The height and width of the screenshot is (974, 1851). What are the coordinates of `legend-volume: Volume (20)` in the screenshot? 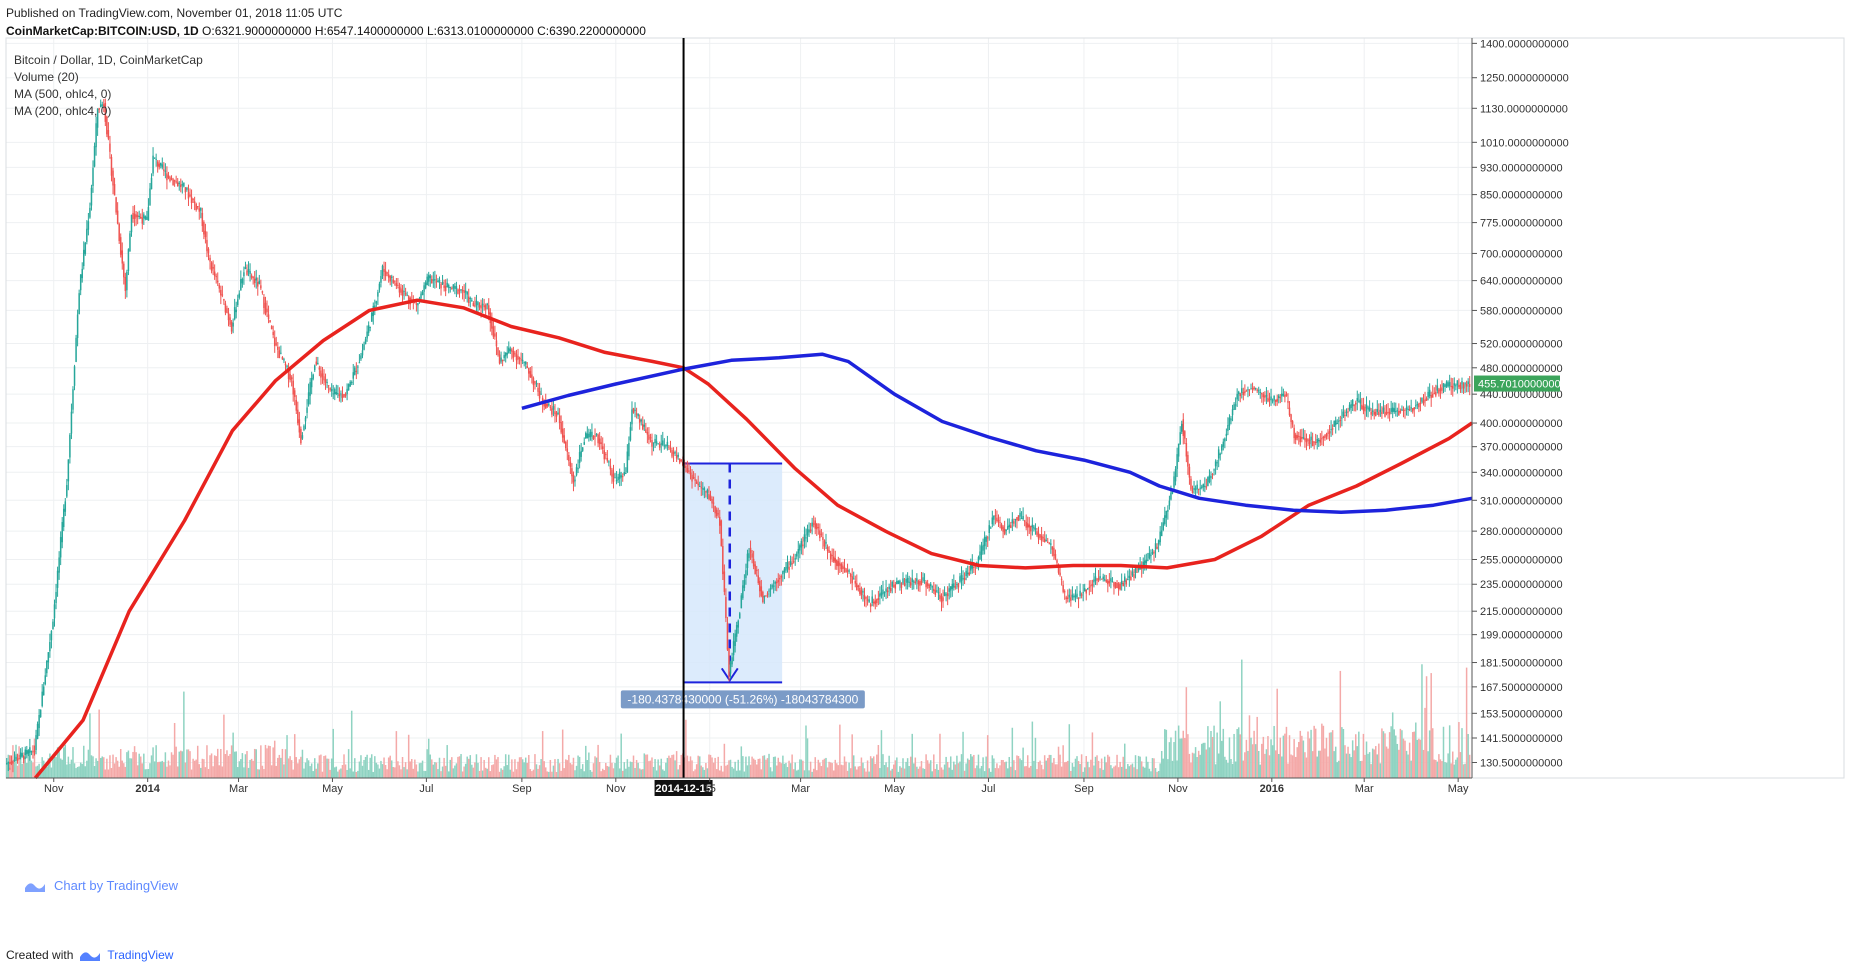 It's located at (46, 77).